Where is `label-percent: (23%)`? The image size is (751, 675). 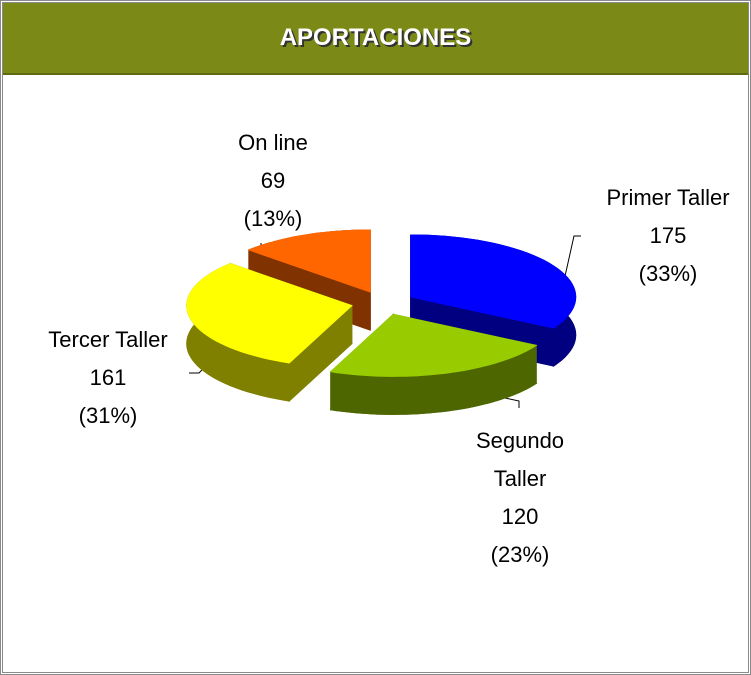
label-percent: (23%) is located at coordinates (520, 554).